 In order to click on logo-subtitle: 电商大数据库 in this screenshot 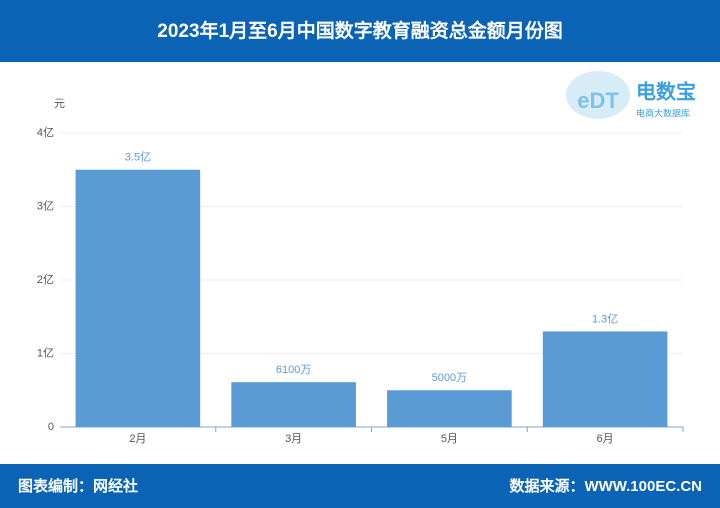, I will do `click(663, 112)`.